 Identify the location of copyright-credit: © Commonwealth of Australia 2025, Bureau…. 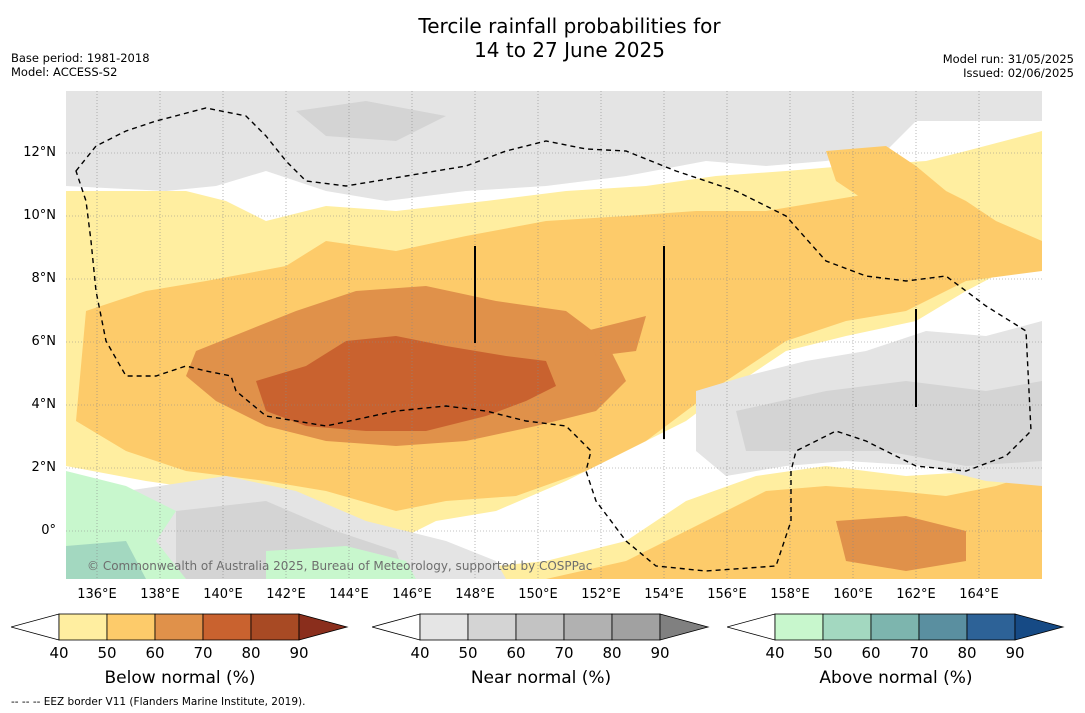
(340, 566).